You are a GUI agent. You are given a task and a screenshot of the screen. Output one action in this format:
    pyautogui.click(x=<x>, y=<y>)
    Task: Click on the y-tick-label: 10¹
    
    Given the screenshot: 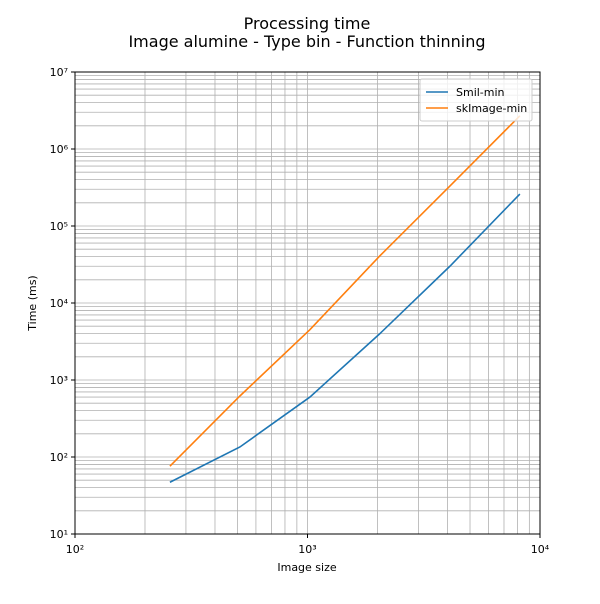 What is the action you would take?
    pyautogui.click(x=59, y=534)
    